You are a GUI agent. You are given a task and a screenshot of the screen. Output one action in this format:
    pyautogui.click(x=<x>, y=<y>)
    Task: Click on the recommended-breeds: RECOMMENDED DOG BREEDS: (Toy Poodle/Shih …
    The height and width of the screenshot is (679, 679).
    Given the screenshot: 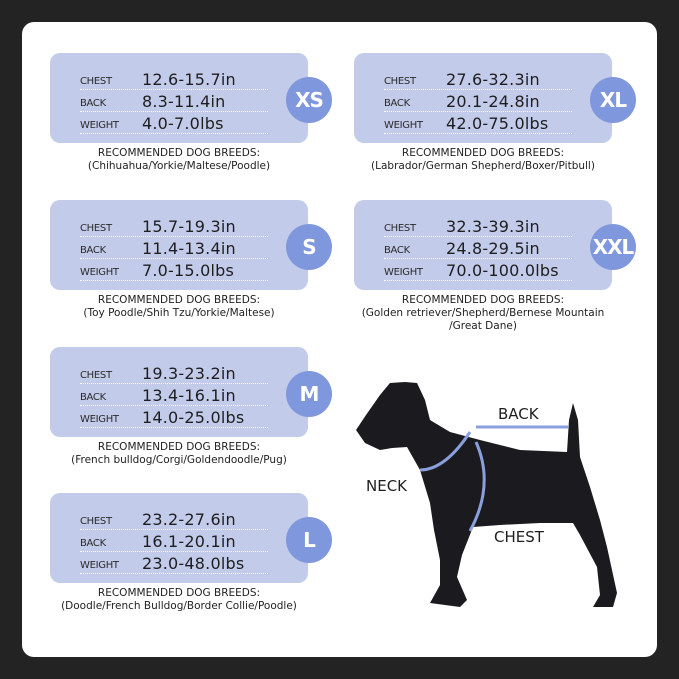 What is the action you would take?
    pyautogui.click(x=179, y=307)
    